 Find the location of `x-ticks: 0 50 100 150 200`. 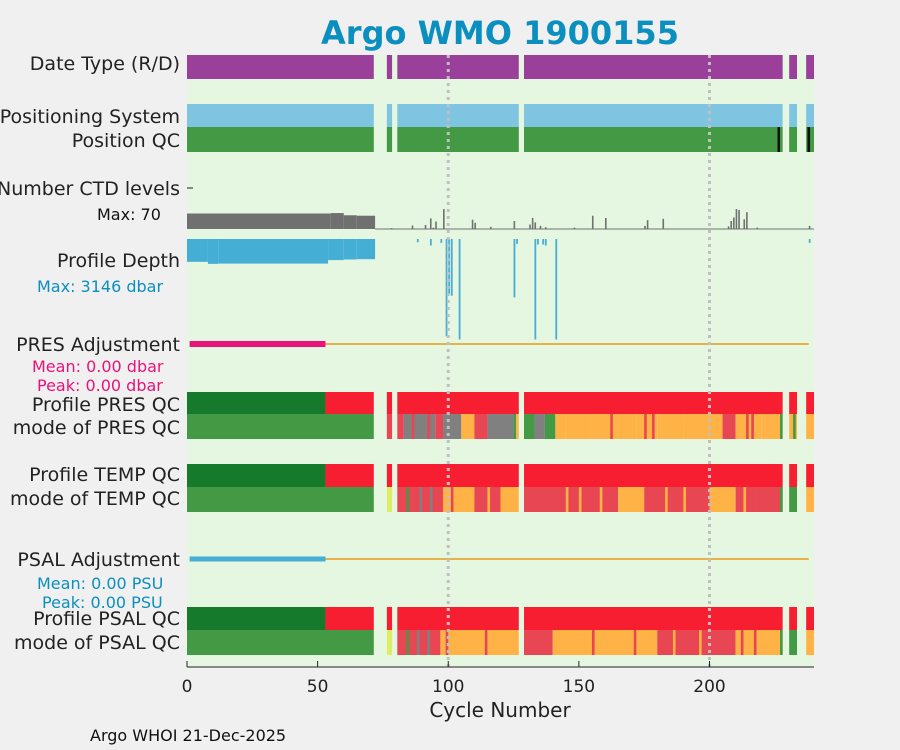

x-ticks: 0 50 100 150 200 is located at coordinates (454, 679).